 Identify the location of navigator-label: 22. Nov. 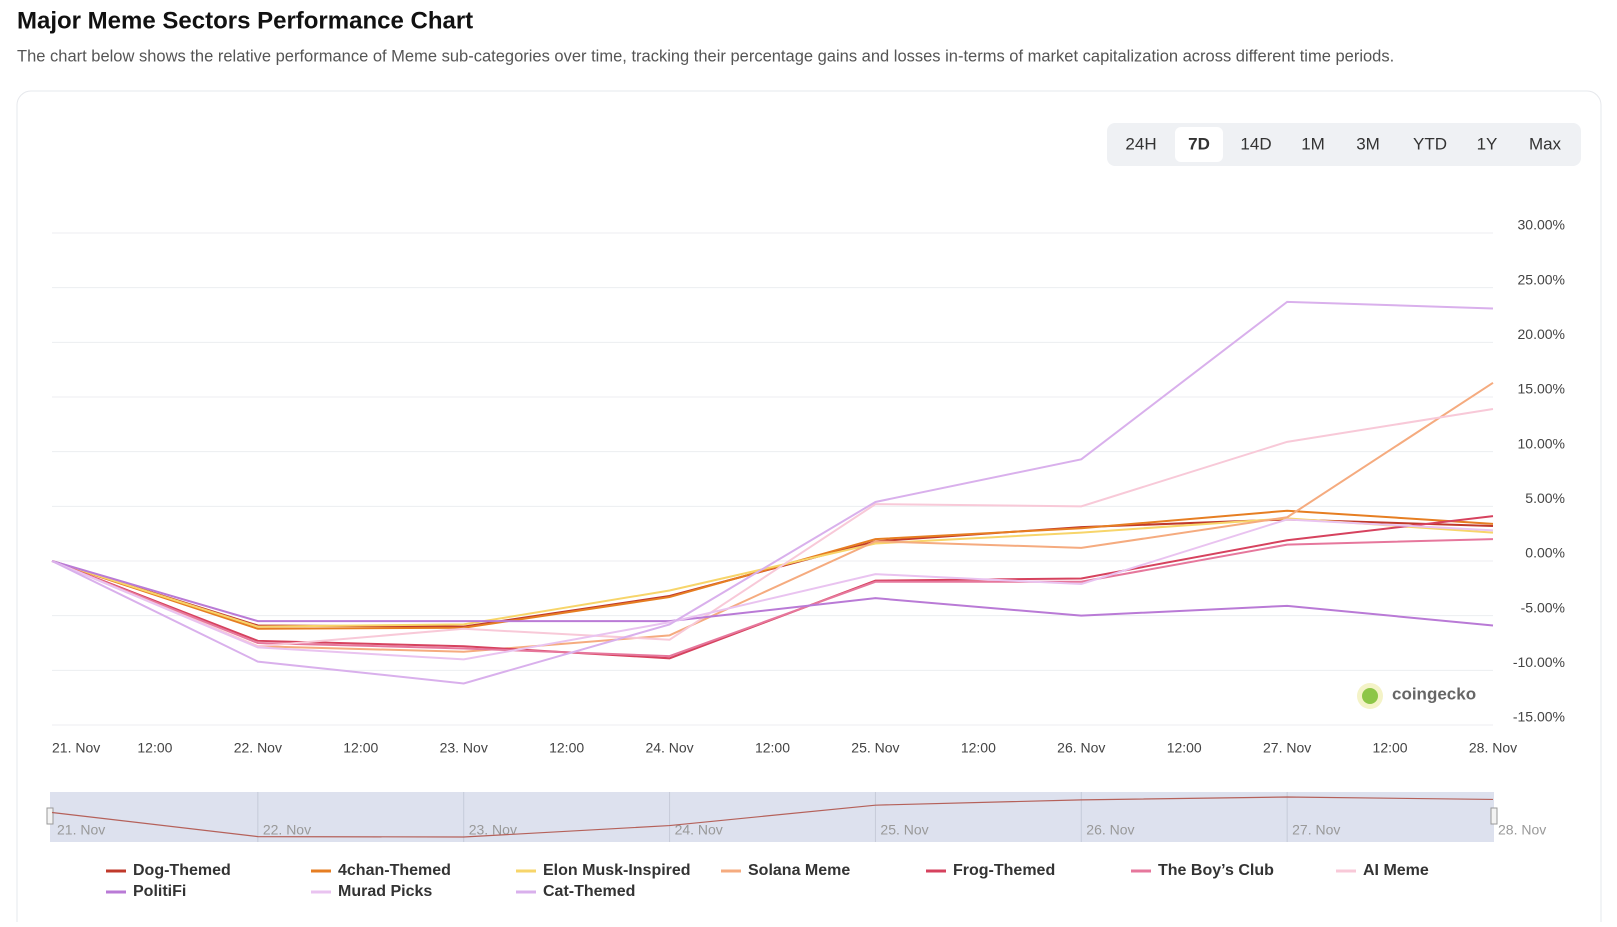
(287, 830).